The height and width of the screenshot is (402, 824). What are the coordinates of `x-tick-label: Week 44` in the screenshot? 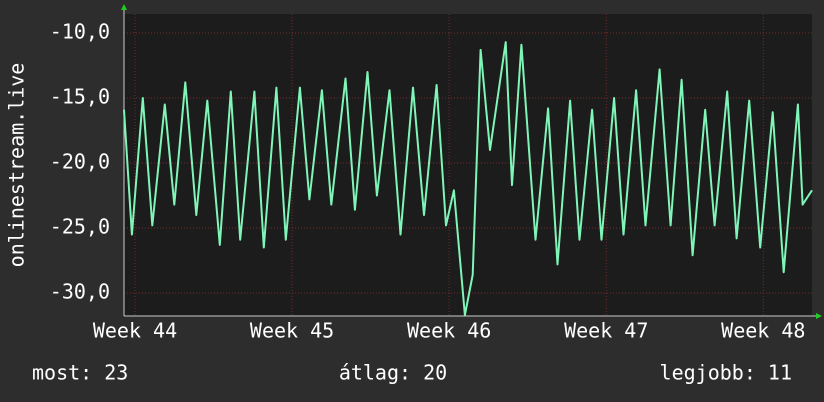 It's located at (135, 331).